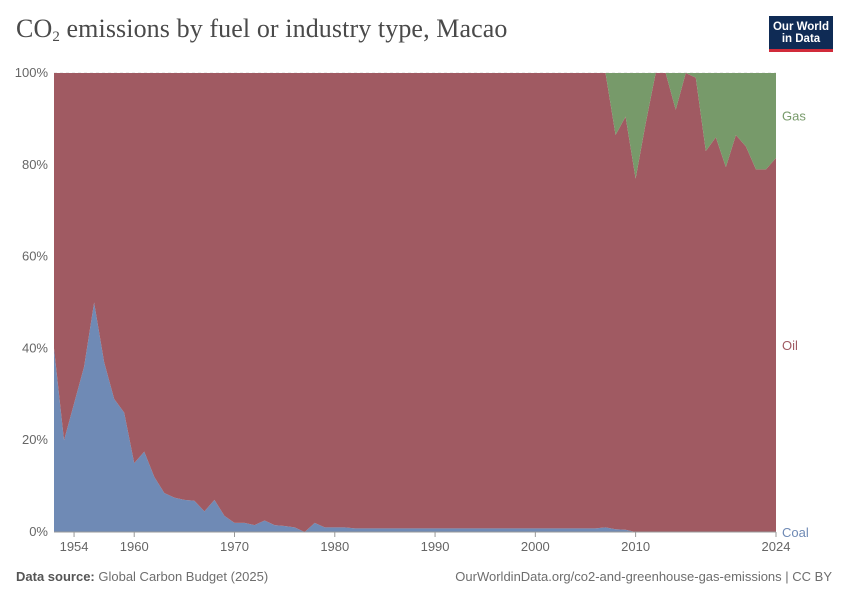 This screenshot has width=850, height=600. Describe the element at coordinates (35, 164) in the screenshot. I see `y-tick-label: 80%` at that location.